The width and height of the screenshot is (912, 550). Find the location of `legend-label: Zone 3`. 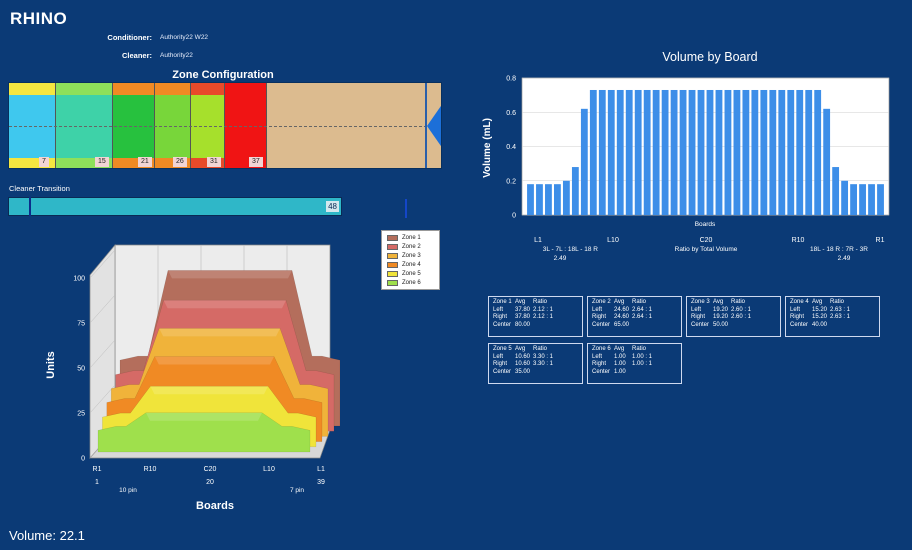

legend-label: Zone 3 is located at coordinates (411, 256).